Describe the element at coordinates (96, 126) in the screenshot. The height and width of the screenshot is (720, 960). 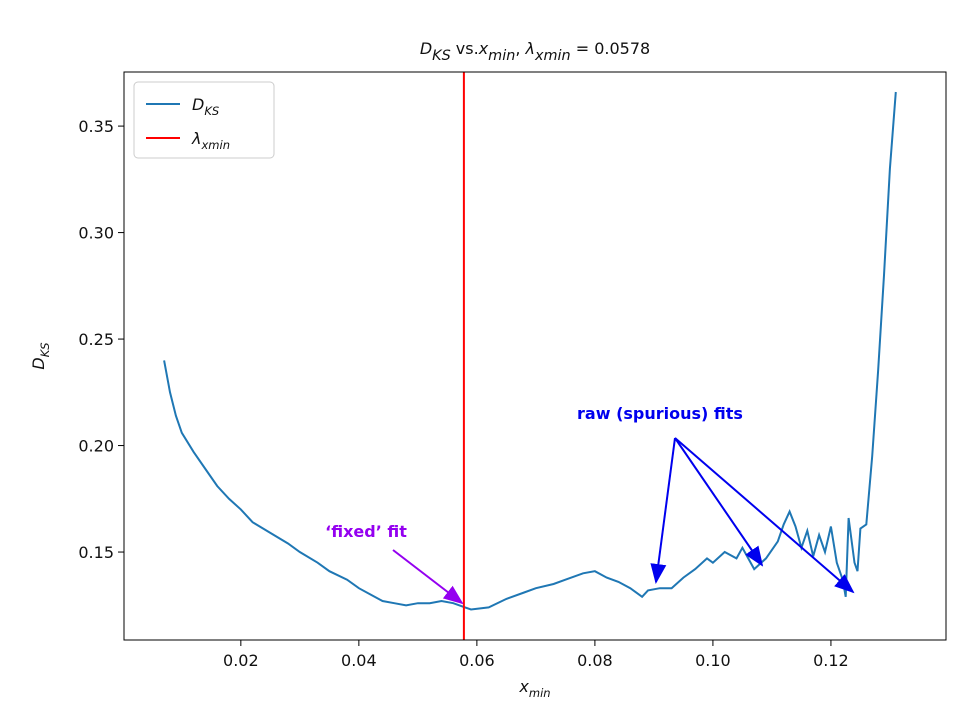
I see `y-tick-label: 0.35` at that location.